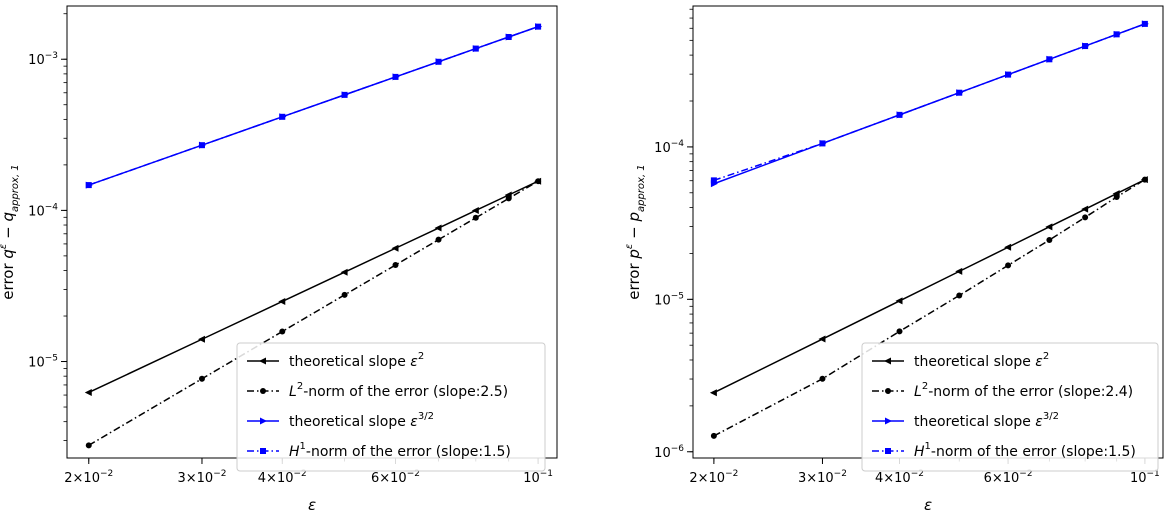 This screenshot has width=1173, height=524. Describe the element at coordinates (1138, 478) in the screenshot. I see `x-tick-mantissa: 10` at that location.